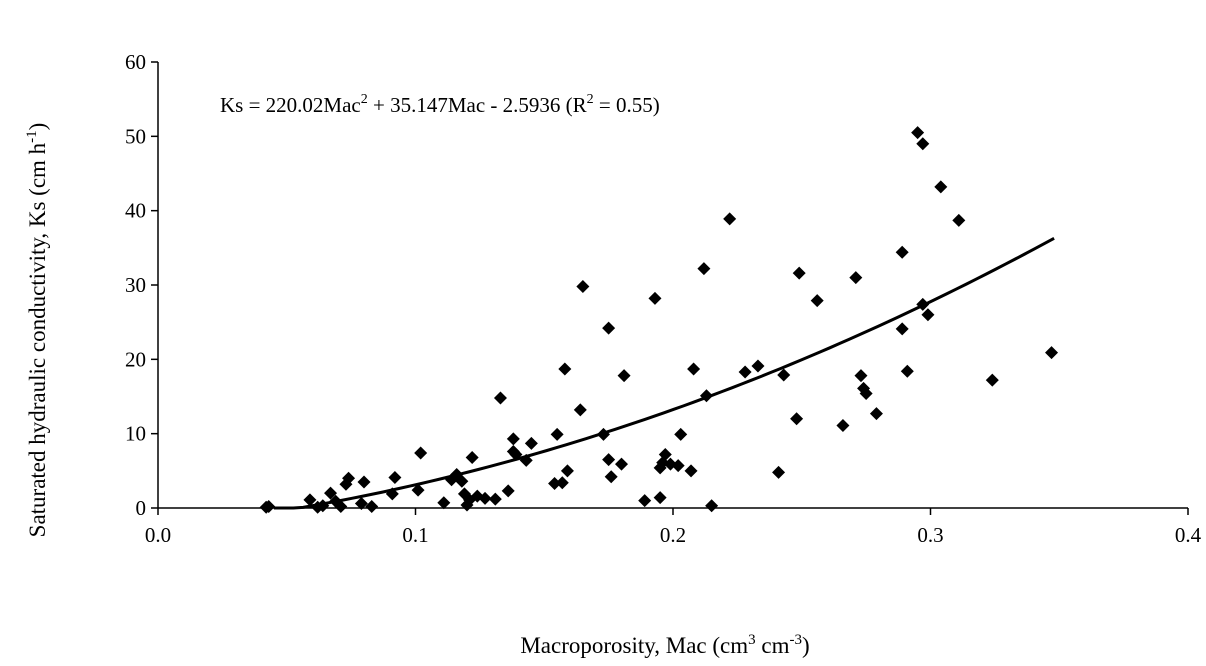 Image resolution: width=1206 pixels, height=666 pixels. What do you see at coordinates (673, 535) in the screenshot?
I see `x-tick-label: 0.2` at bounding box center [673, 535].